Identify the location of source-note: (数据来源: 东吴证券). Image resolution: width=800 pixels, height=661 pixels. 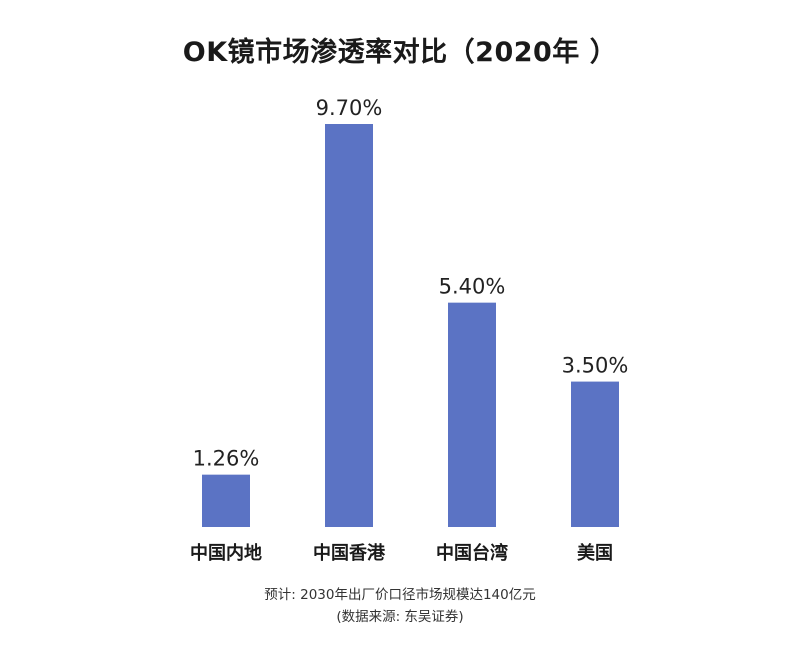
(400, 617).